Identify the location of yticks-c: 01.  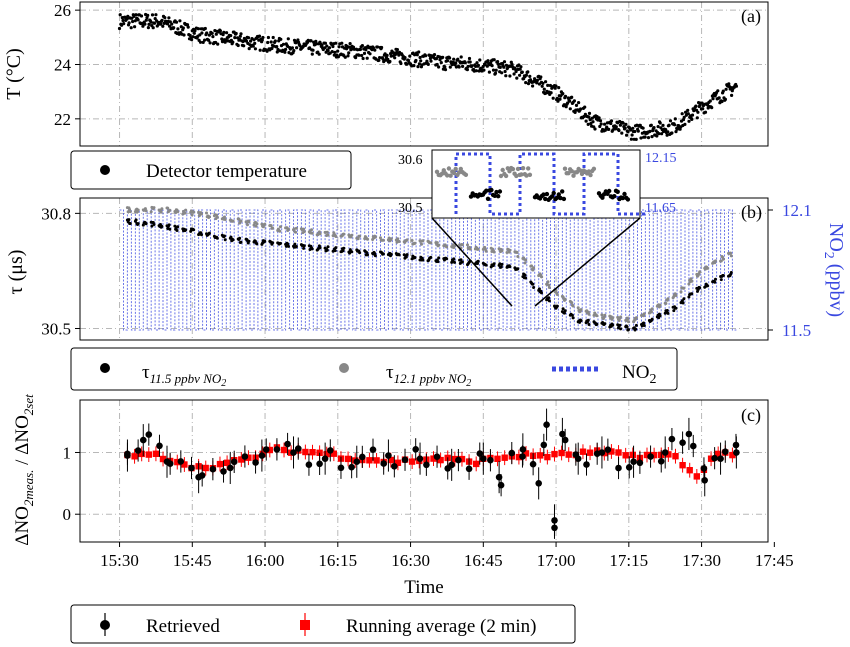
(71, 483).